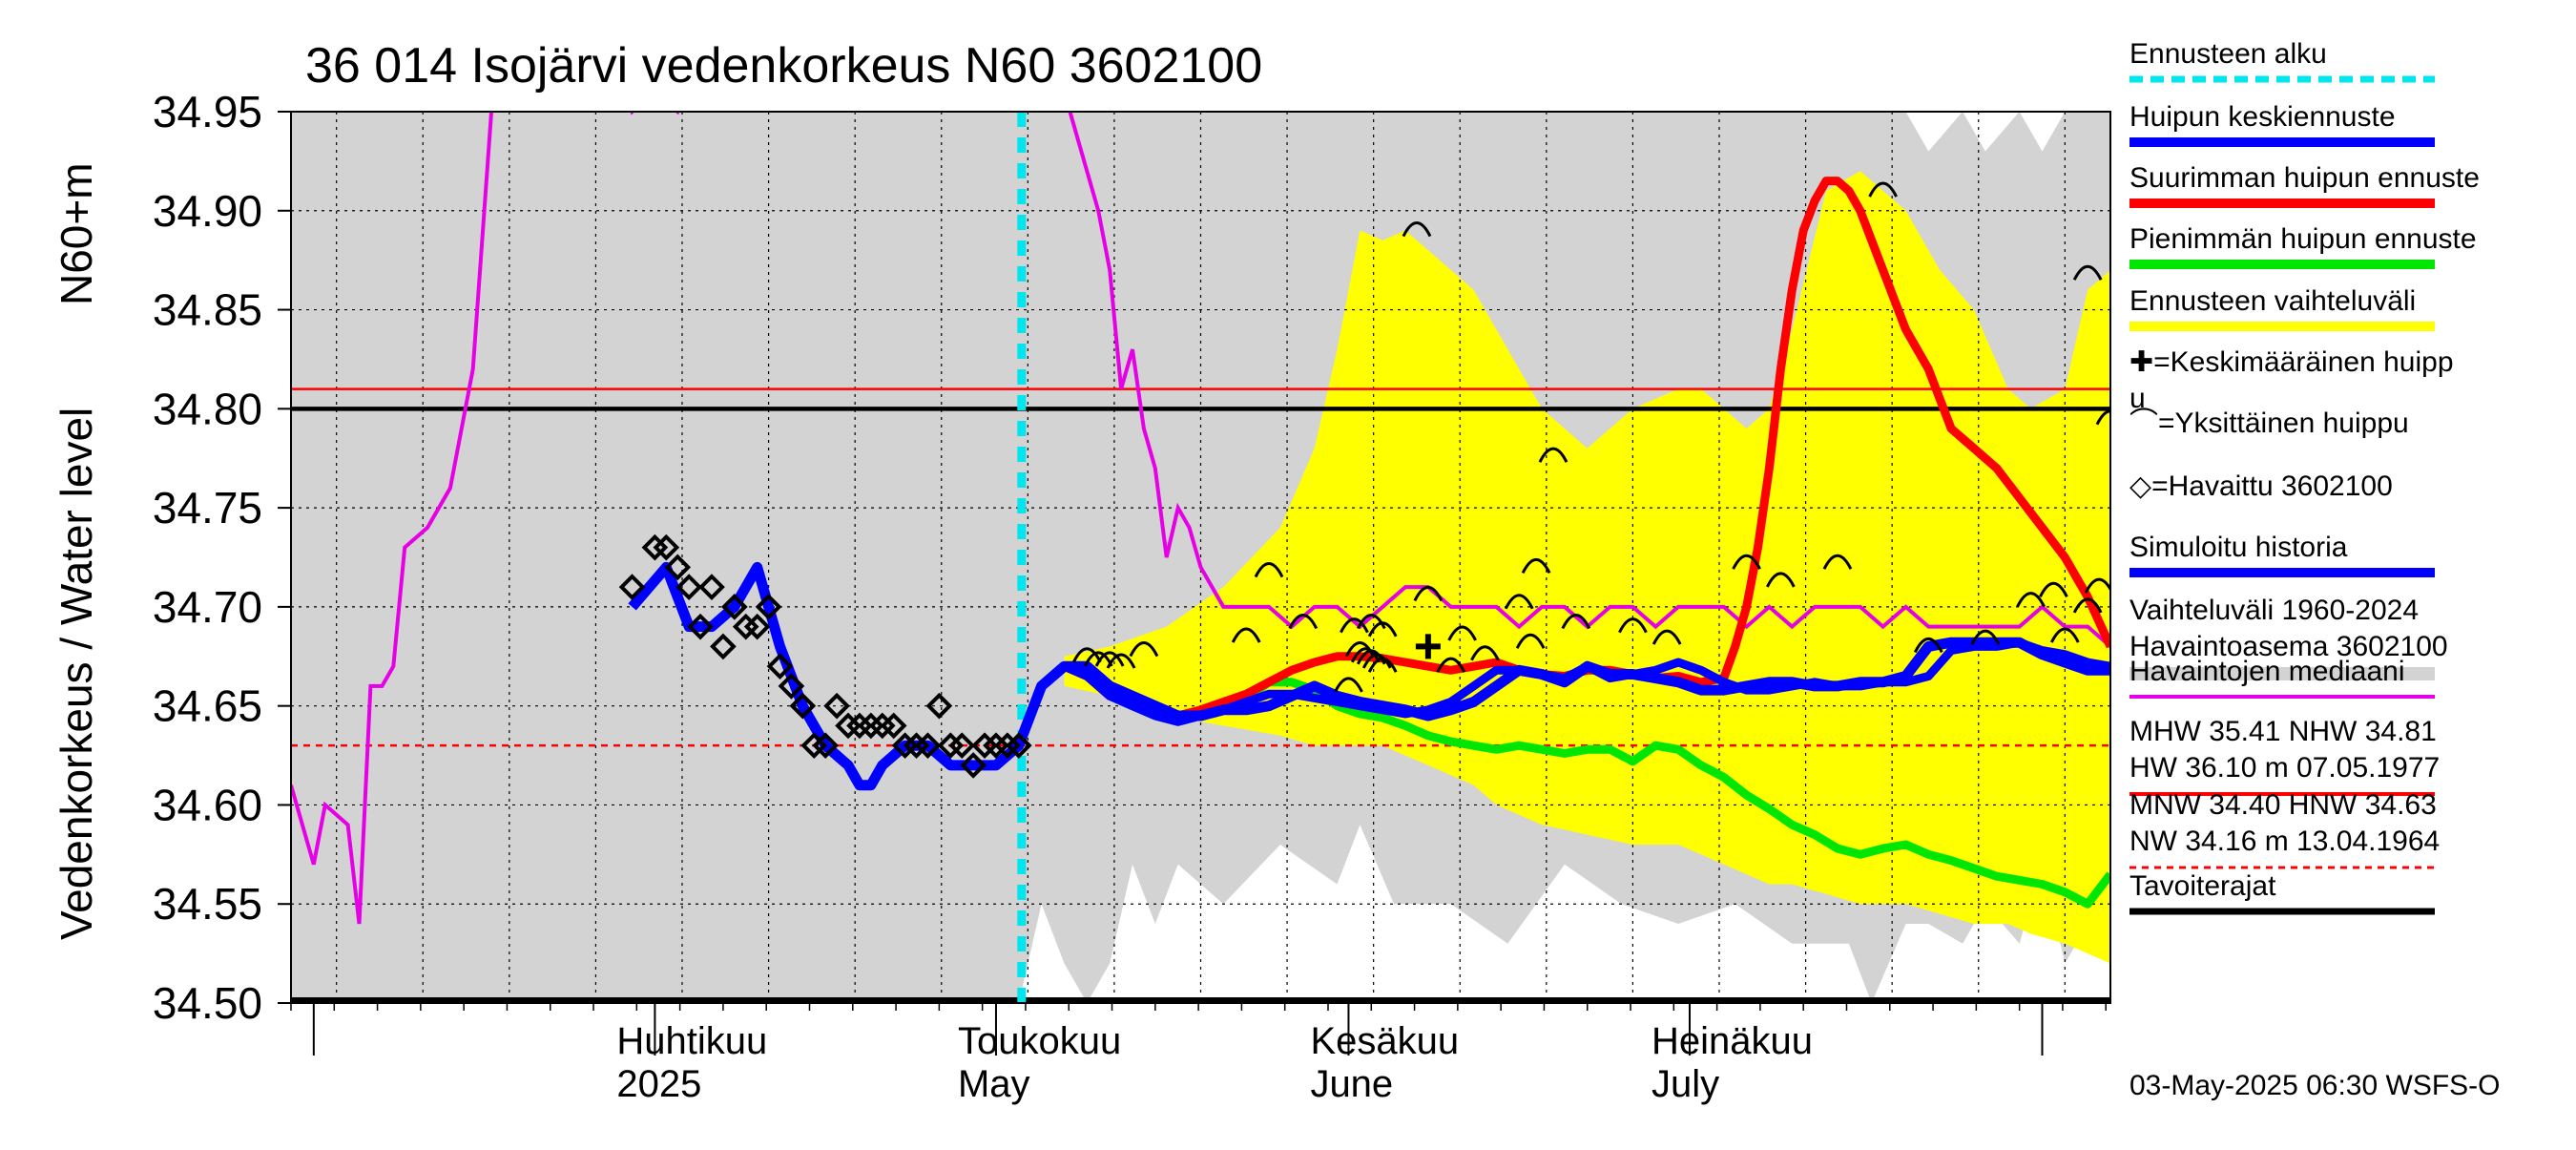 The height and width of the screenshot is (1150, 2576). Describe the element at coordinates (1685, 1084) in the screenshot. I see `x-month-sublabel-3: July` at that location.